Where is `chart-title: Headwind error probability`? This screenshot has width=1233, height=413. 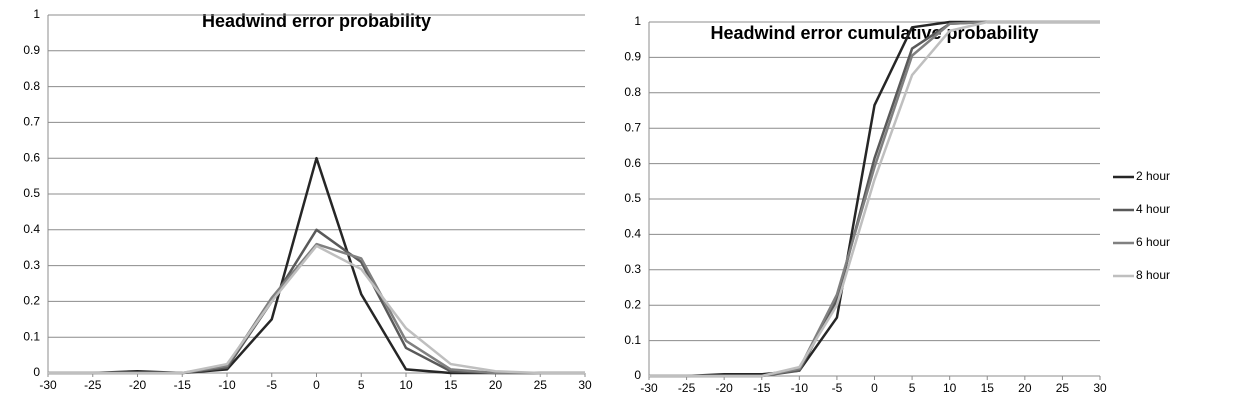
chart-title: Headwind error probability is located at coordinates (316, 21).